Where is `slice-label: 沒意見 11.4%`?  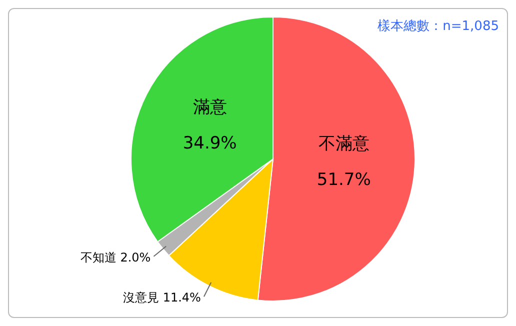 slice-label: 沒意見 11.4% is located at coordinates (162, 297).